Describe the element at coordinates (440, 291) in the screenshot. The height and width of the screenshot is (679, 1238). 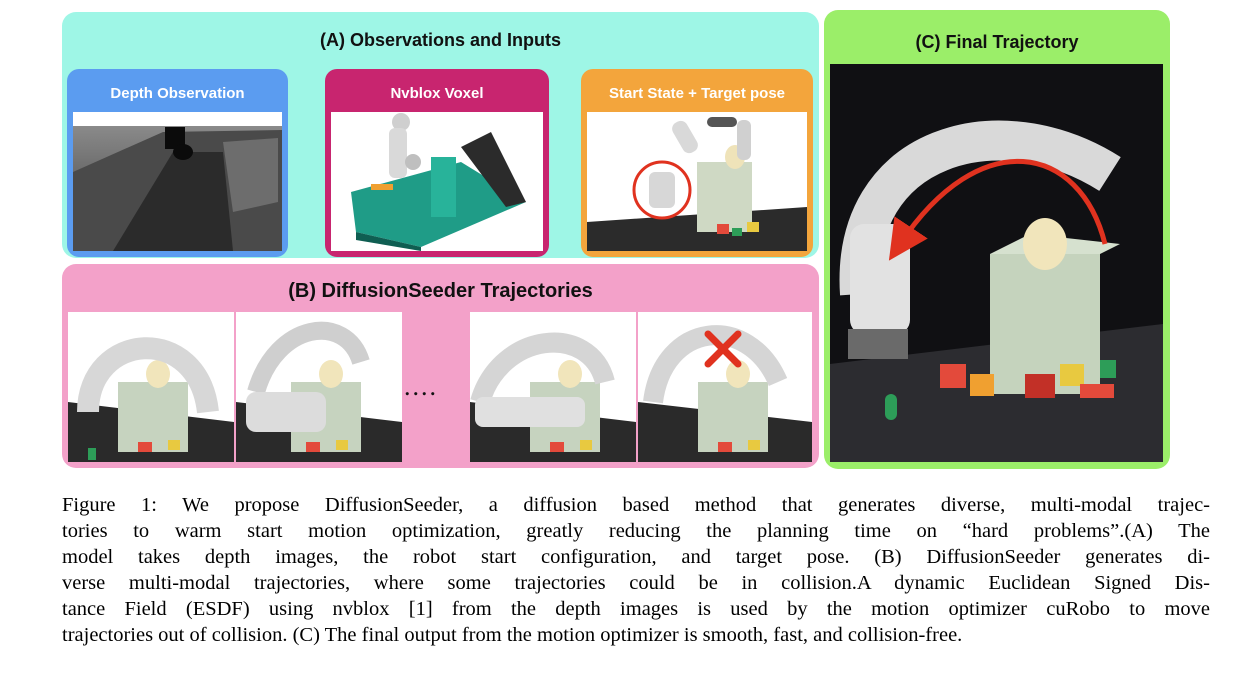
I see `diffusionseeder-trajectories-title: (B) DiffusionSeeder Trajectories` at that location.